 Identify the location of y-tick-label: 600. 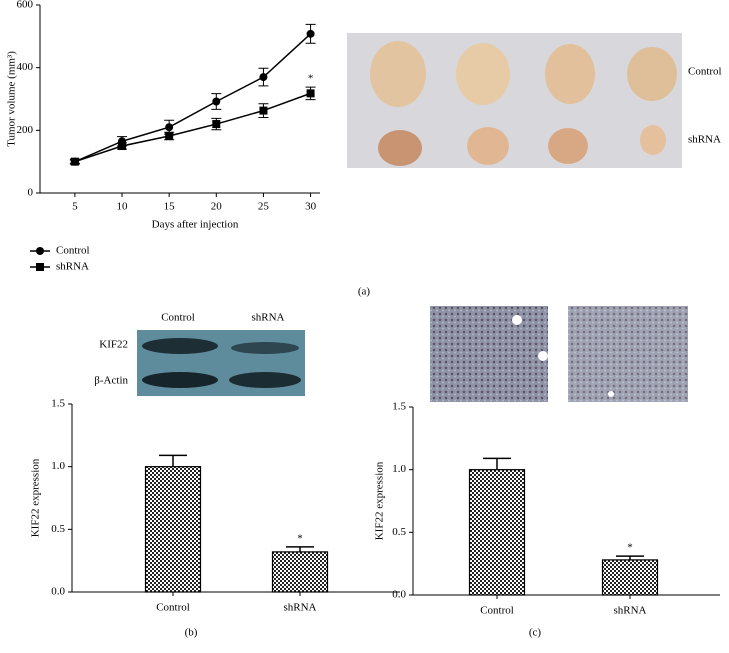
(25, 5).